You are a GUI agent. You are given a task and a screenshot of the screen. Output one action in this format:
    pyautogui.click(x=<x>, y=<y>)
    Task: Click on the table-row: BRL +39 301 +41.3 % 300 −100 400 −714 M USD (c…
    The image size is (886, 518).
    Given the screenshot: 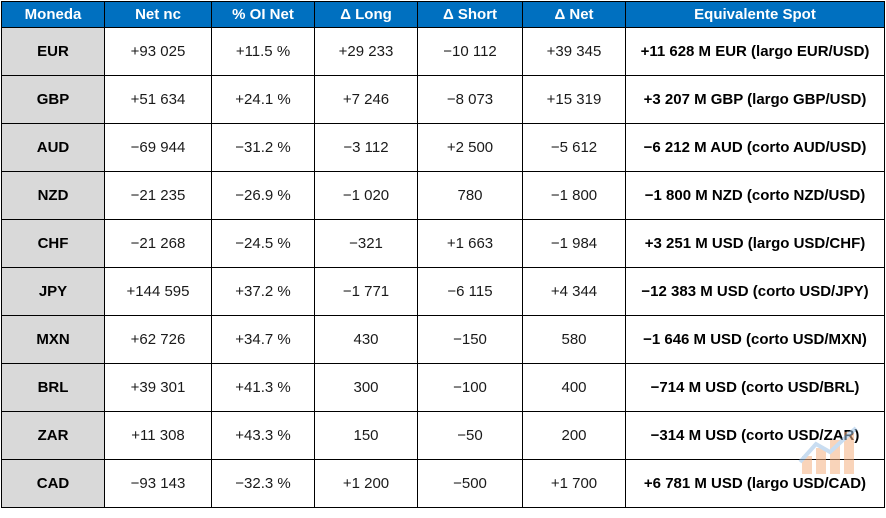 What is the action you would take?
    pyautogui.click(x=443, y=387)
    